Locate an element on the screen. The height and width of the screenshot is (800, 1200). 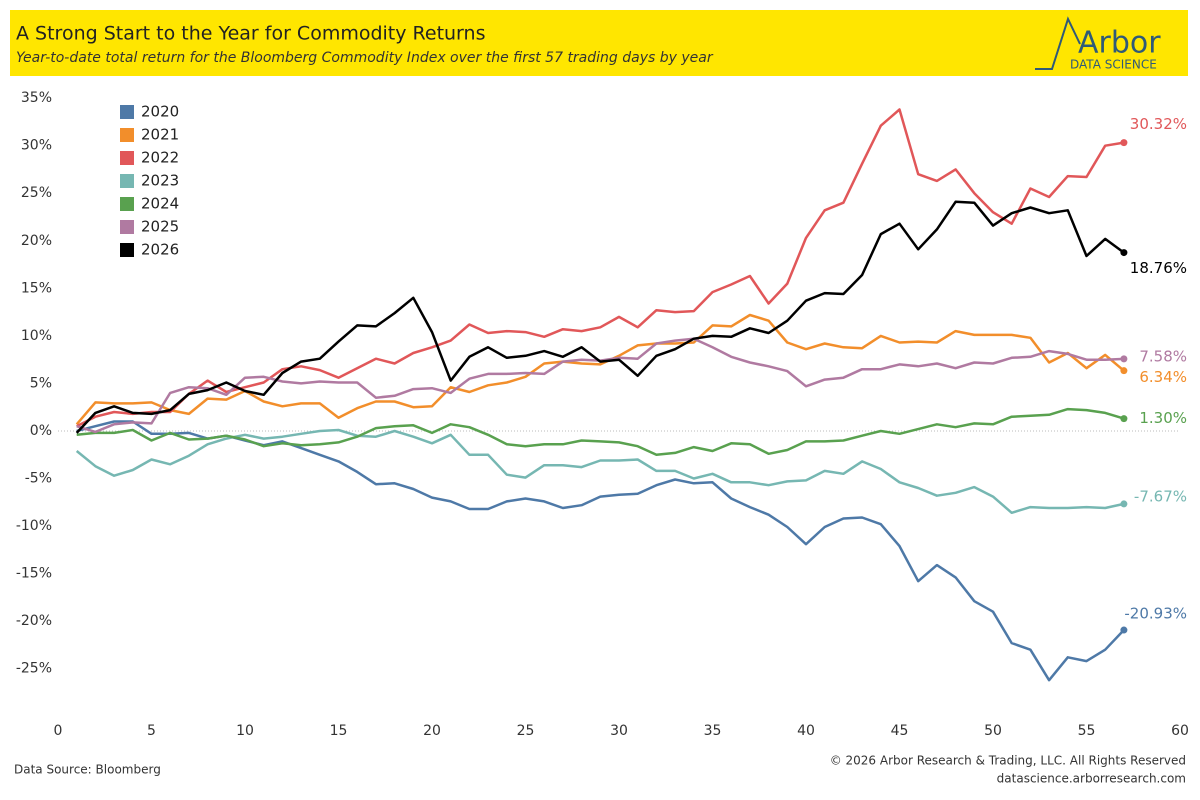
x-tick-label: 60 is located at coordinates (1180, 731).